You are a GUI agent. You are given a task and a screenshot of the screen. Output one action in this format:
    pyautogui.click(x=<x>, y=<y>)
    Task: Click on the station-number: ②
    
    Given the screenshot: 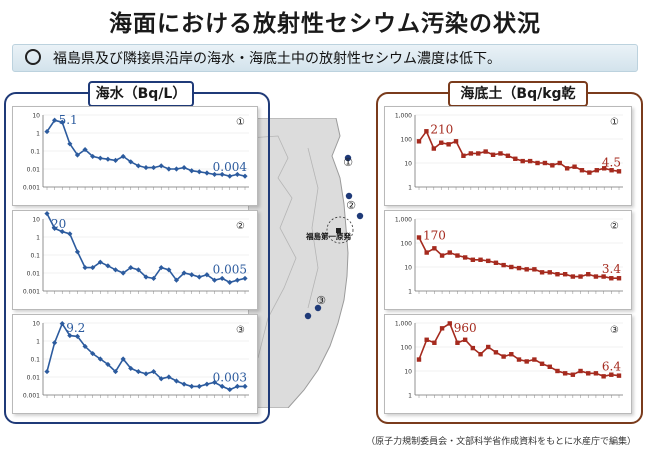 What is the action you would take?
    pyautogui.click(x=240, y=226)
    